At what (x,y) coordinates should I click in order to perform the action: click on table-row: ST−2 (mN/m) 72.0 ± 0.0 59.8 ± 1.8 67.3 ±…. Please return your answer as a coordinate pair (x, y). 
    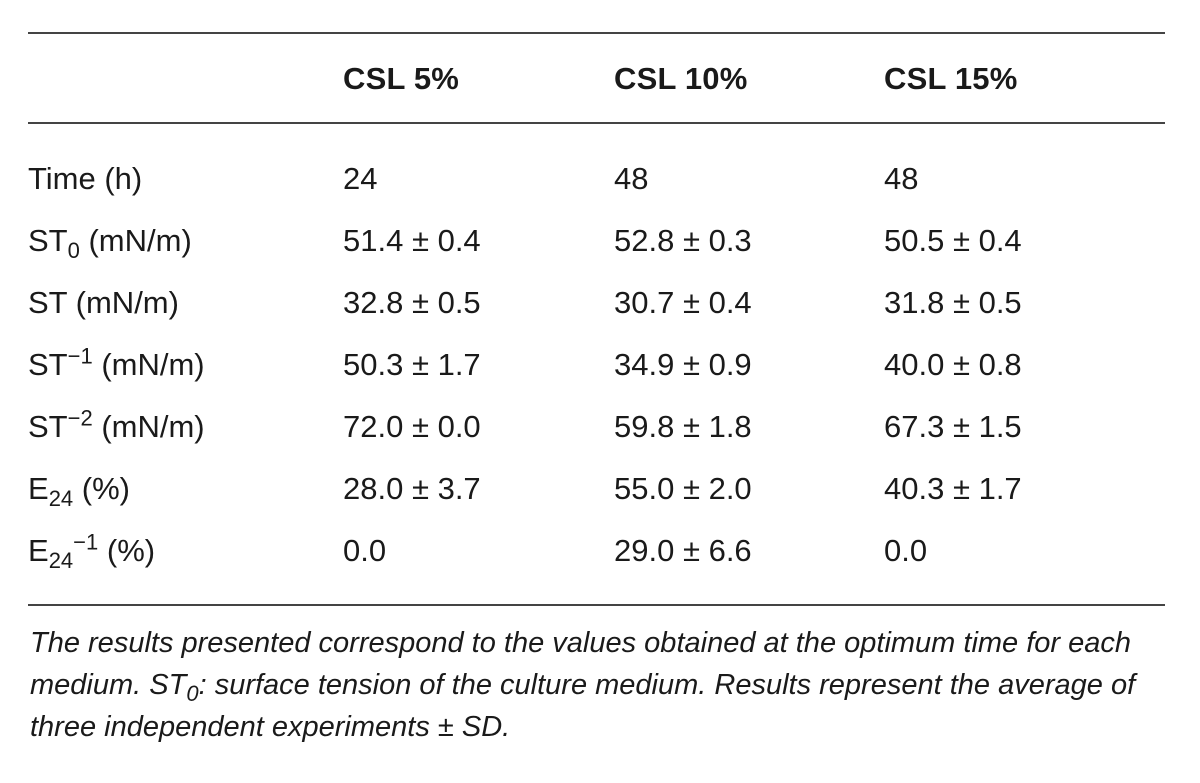
    Looking at the image, I should click on (596, 438).